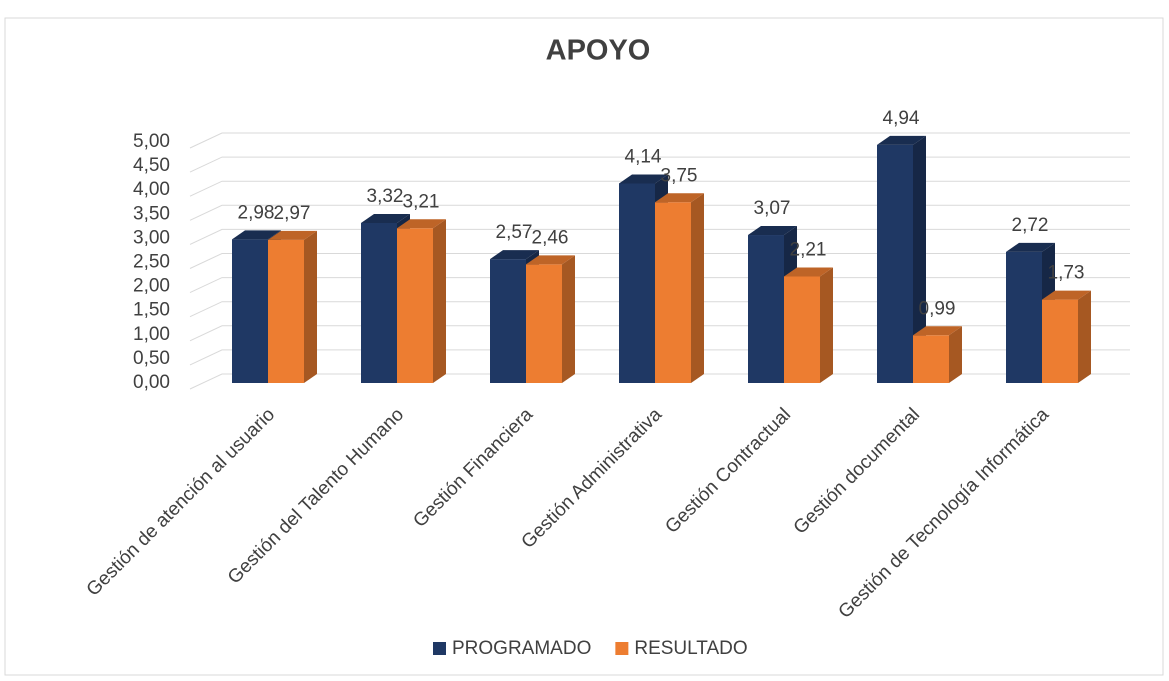 The width and height of the screenshot is (1169, 681). I want to click on y-tick-label: 0,50, so click(151, 358).